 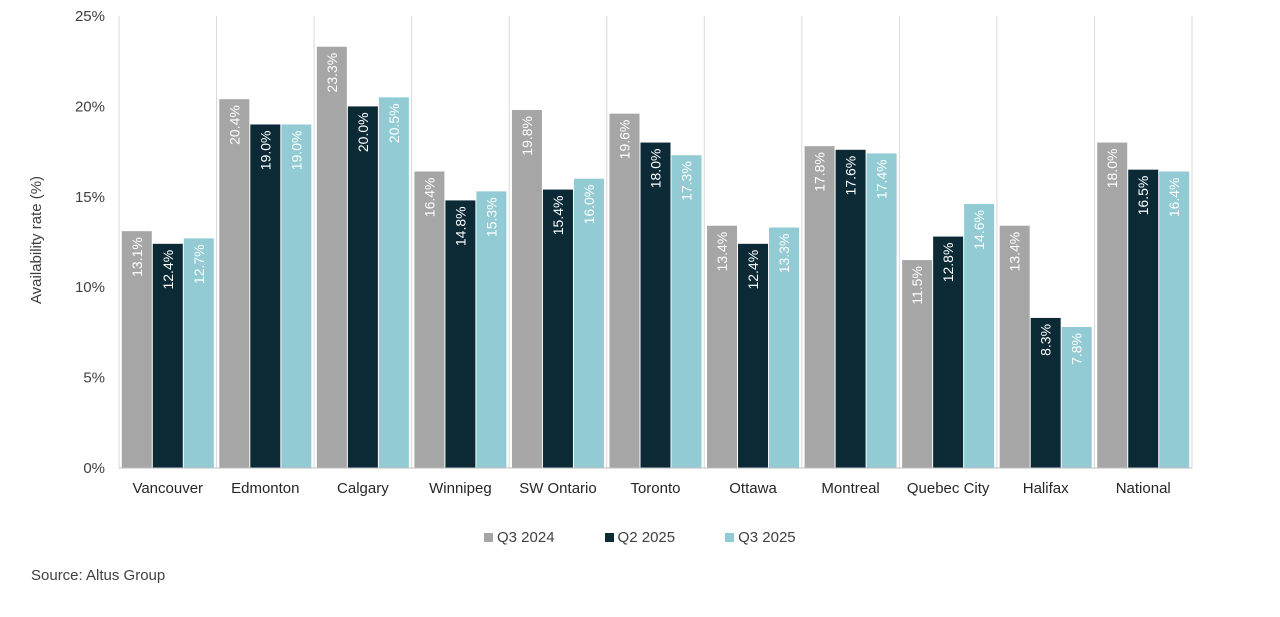 I want to click on legend-item-q2-2025: Q2 2025, so click(x=640, y=537).